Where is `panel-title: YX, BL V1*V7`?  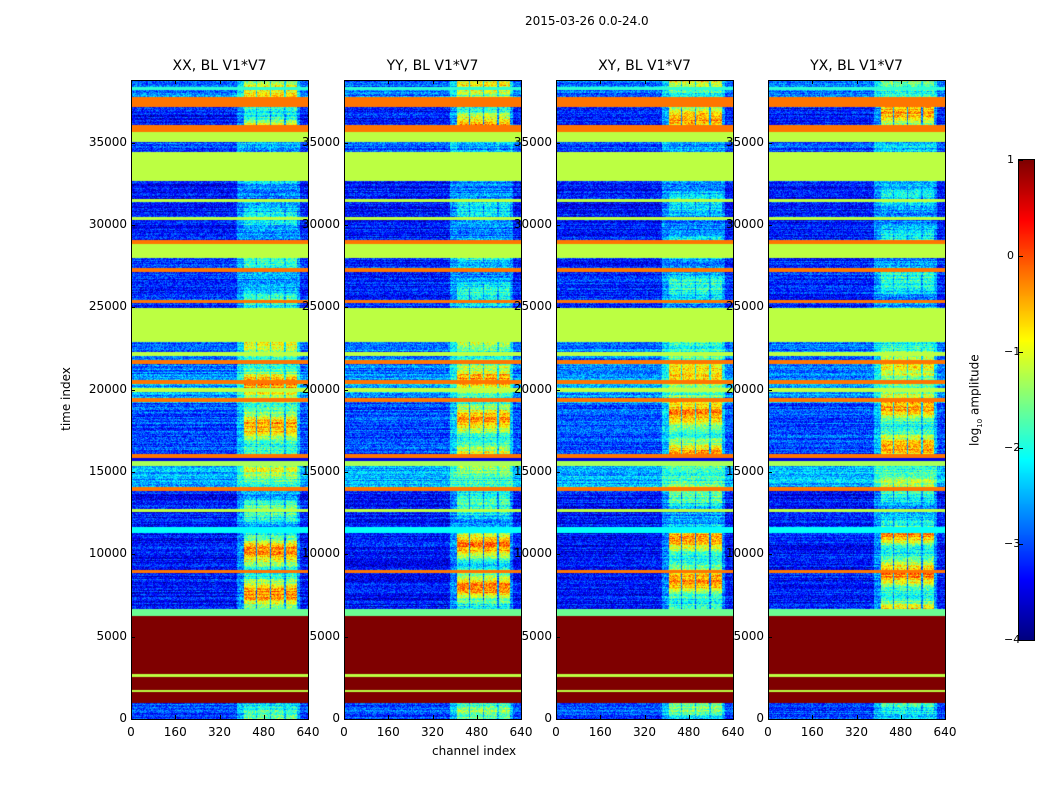
panel-title: YX, BL V1*V7 is located at coordinates (856, 66).